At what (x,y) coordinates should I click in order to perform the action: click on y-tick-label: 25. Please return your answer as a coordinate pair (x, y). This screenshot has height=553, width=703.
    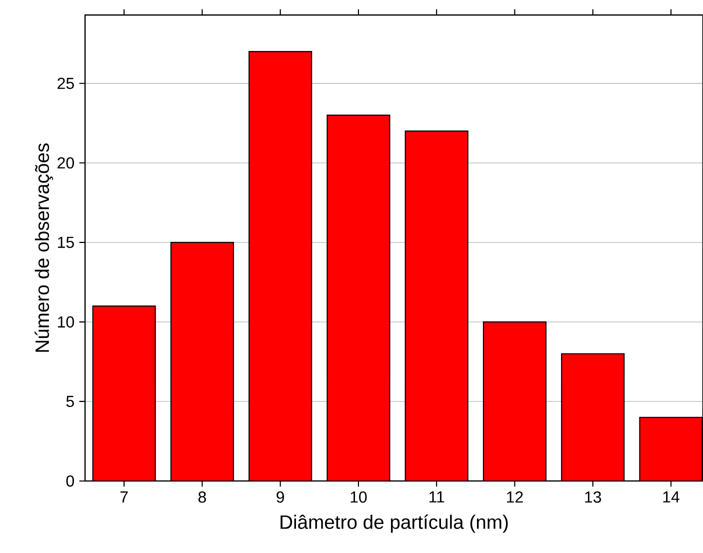
    Looking at the image, I should click on (66, 84).